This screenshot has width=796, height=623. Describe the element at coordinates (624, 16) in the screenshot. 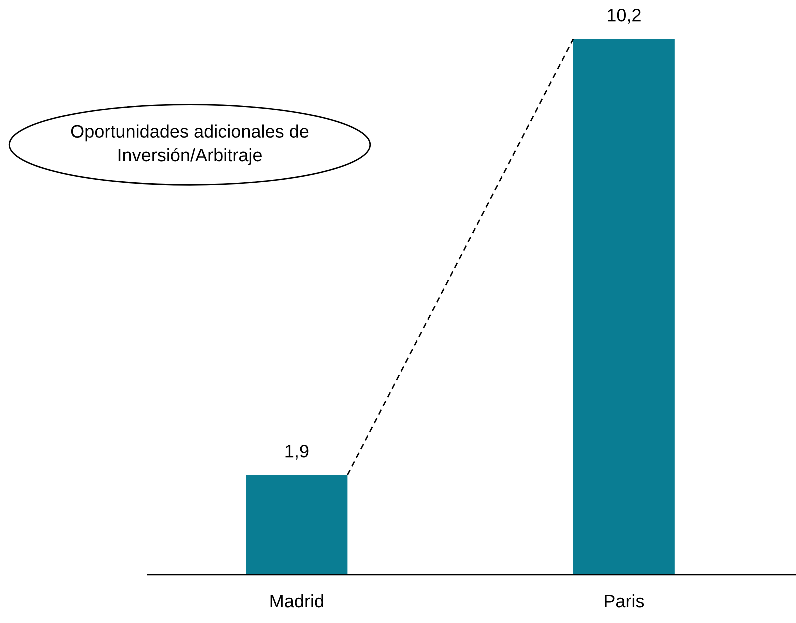

I see `data-label: 10,2` at that location.